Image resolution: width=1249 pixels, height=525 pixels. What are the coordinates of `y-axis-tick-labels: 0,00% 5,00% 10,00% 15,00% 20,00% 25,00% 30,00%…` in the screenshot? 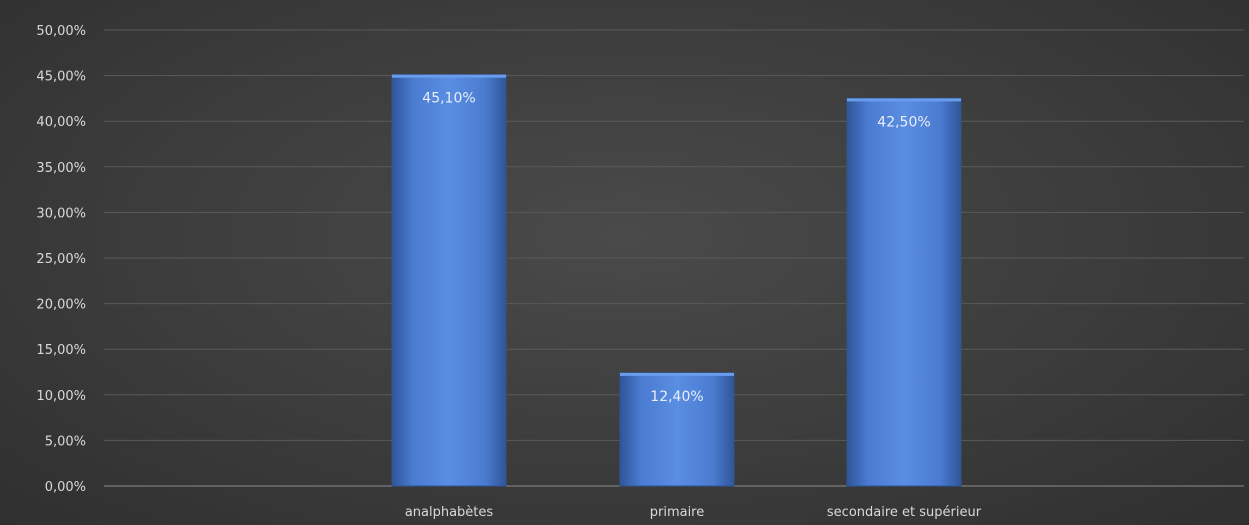 It's located at (61, 259).